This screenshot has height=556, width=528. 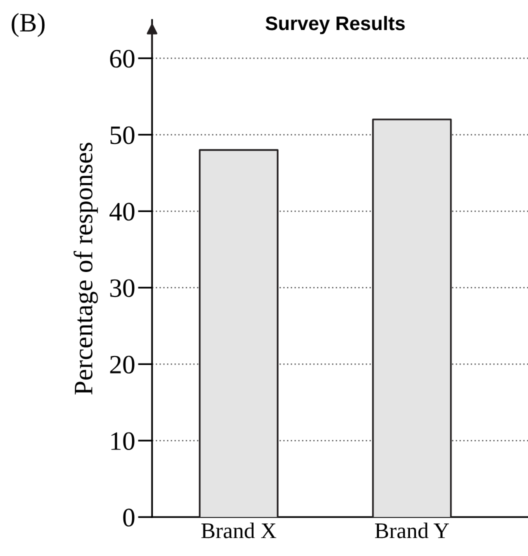 What do you see at coordinates (335, 25) in the screenshot?
I see `chart-title: Survey Results` at bounding box center [335, 25].